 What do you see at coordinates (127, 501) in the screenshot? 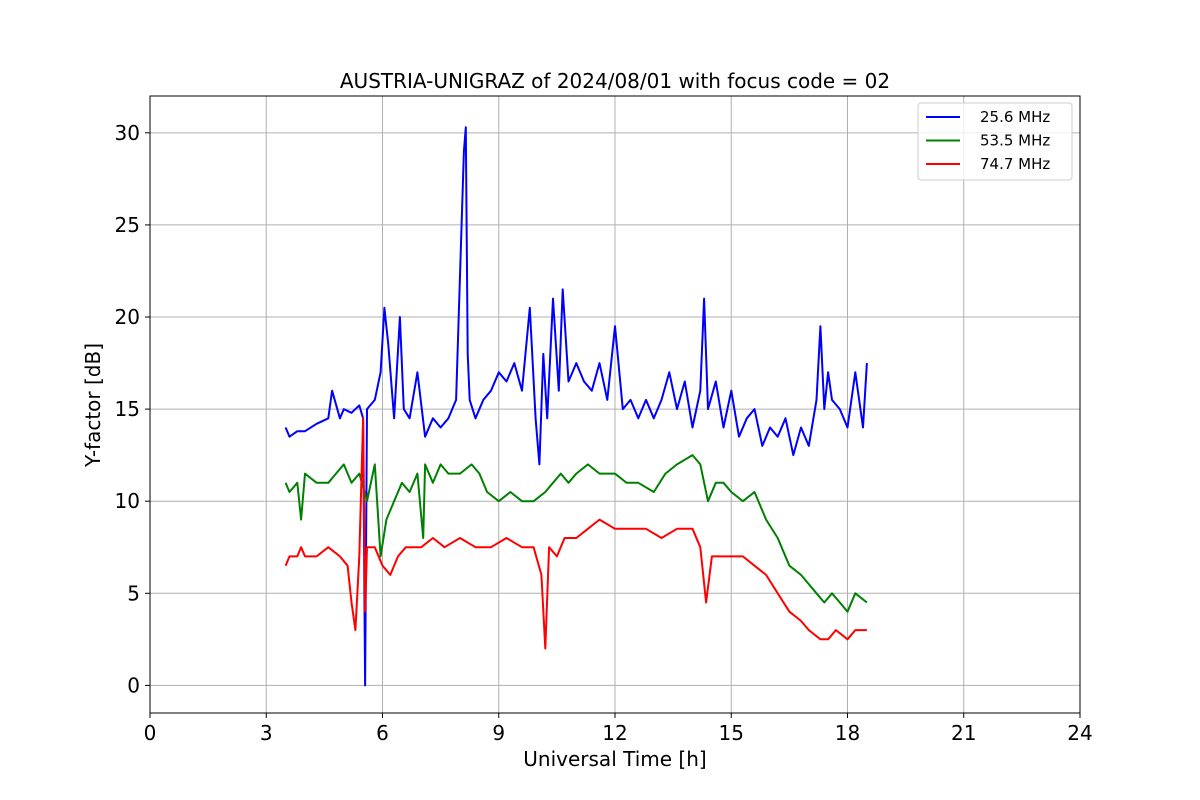
I see `y-tick-label: 10` at bounding box center [127, 501].